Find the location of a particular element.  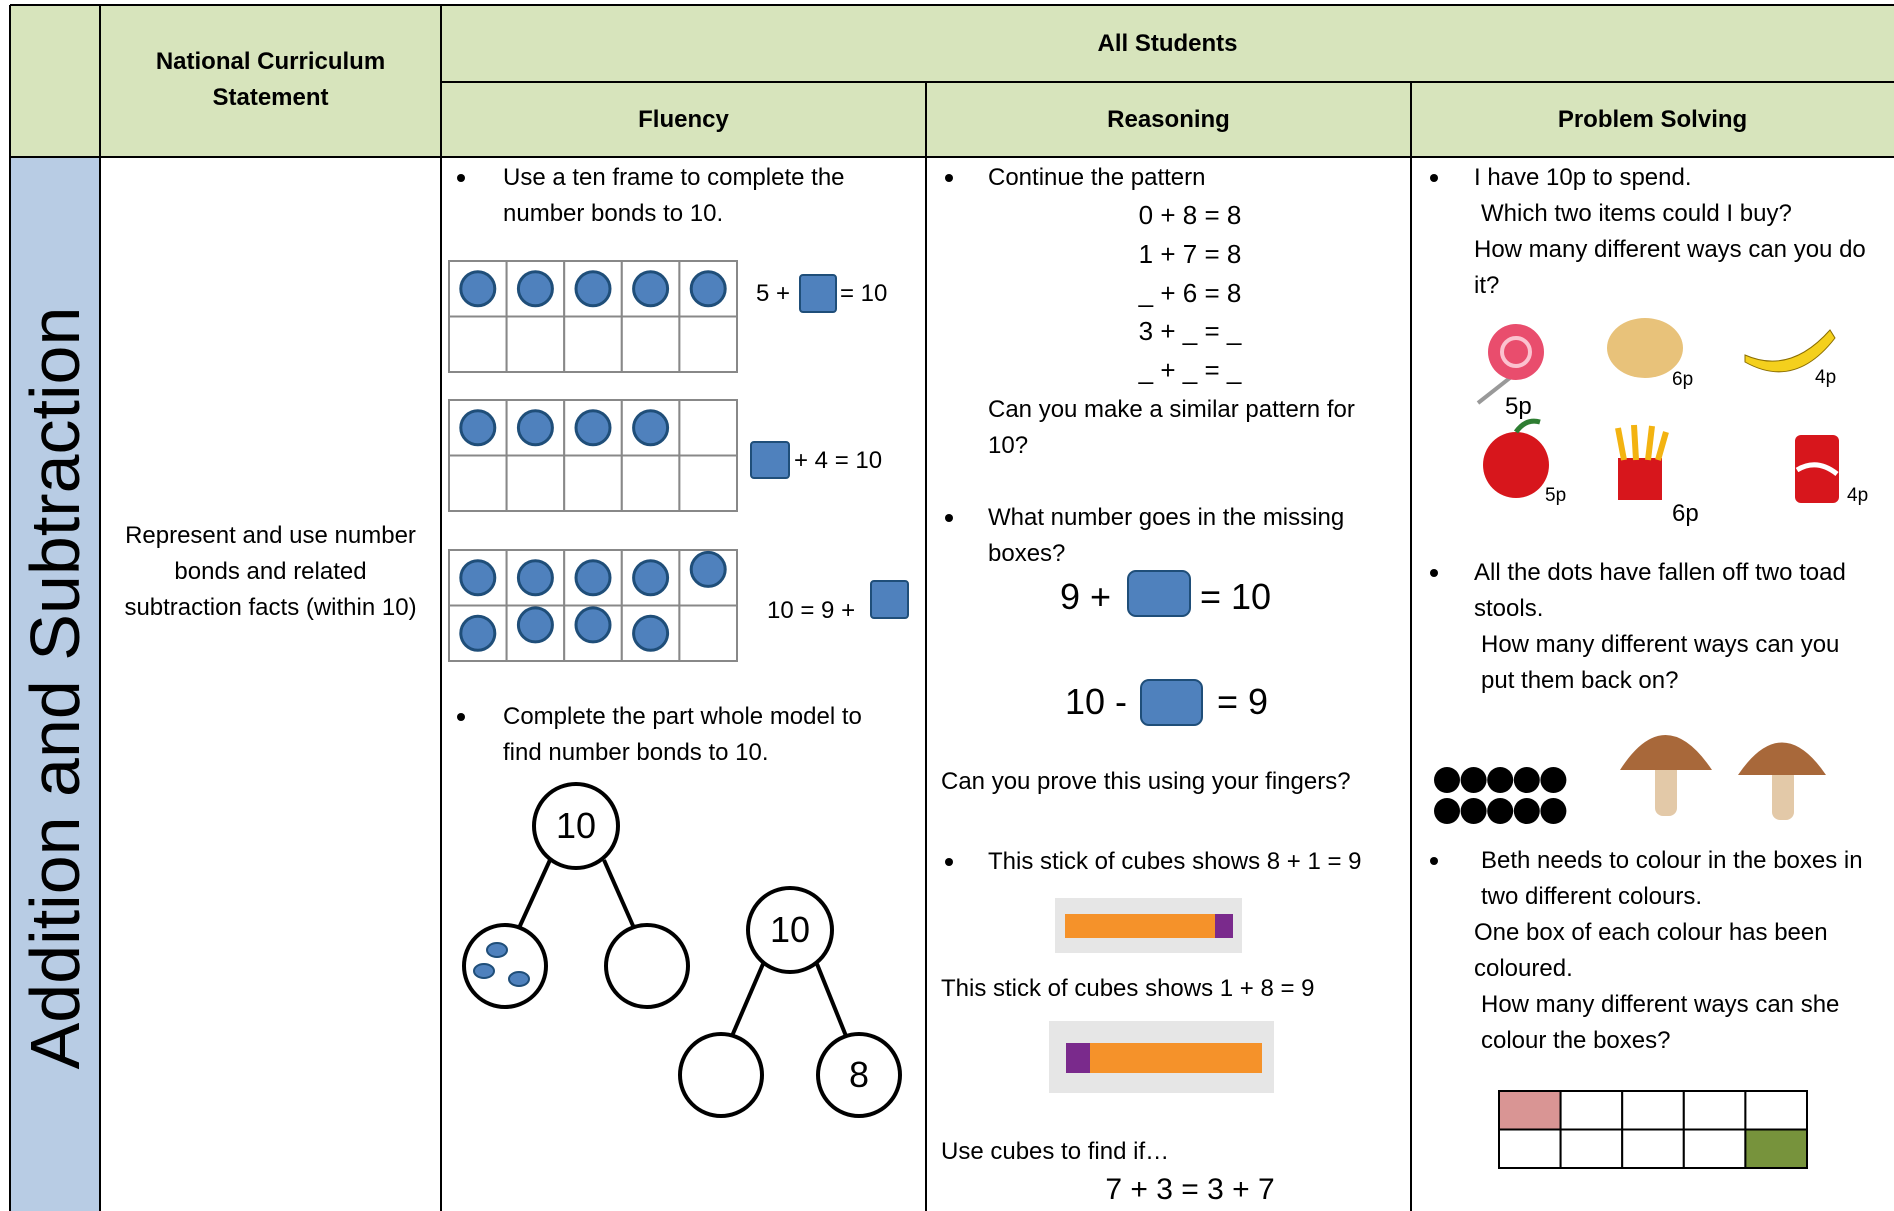

ps-text: How many different ways can you do it? is located at coordinates (1670, 267).